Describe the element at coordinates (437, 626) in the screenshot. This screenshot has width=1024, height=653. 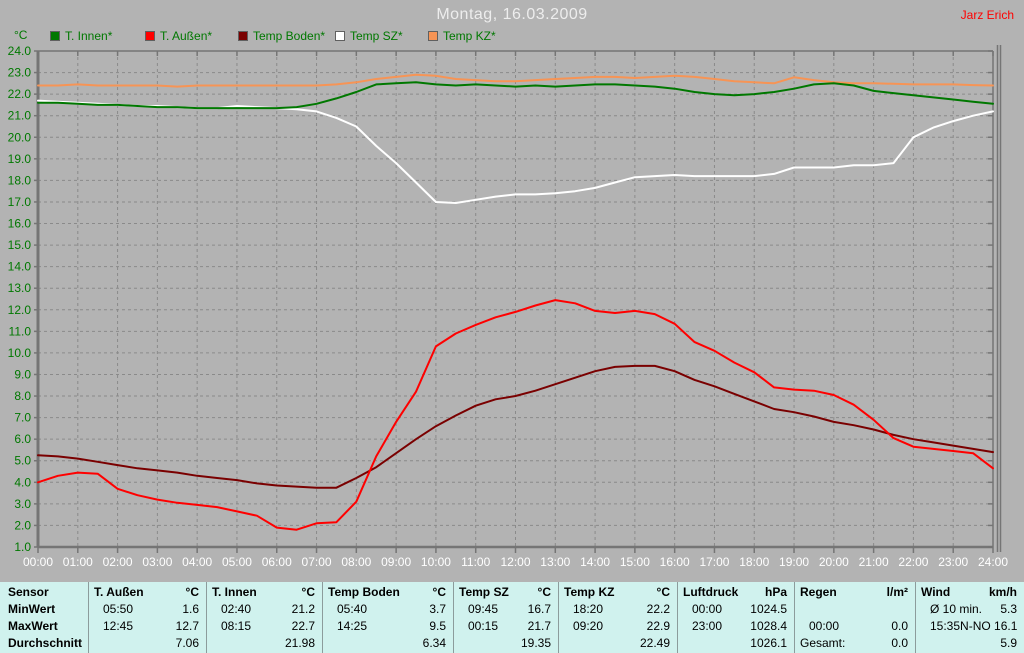
I see `table-cell: 9.5` at that location.